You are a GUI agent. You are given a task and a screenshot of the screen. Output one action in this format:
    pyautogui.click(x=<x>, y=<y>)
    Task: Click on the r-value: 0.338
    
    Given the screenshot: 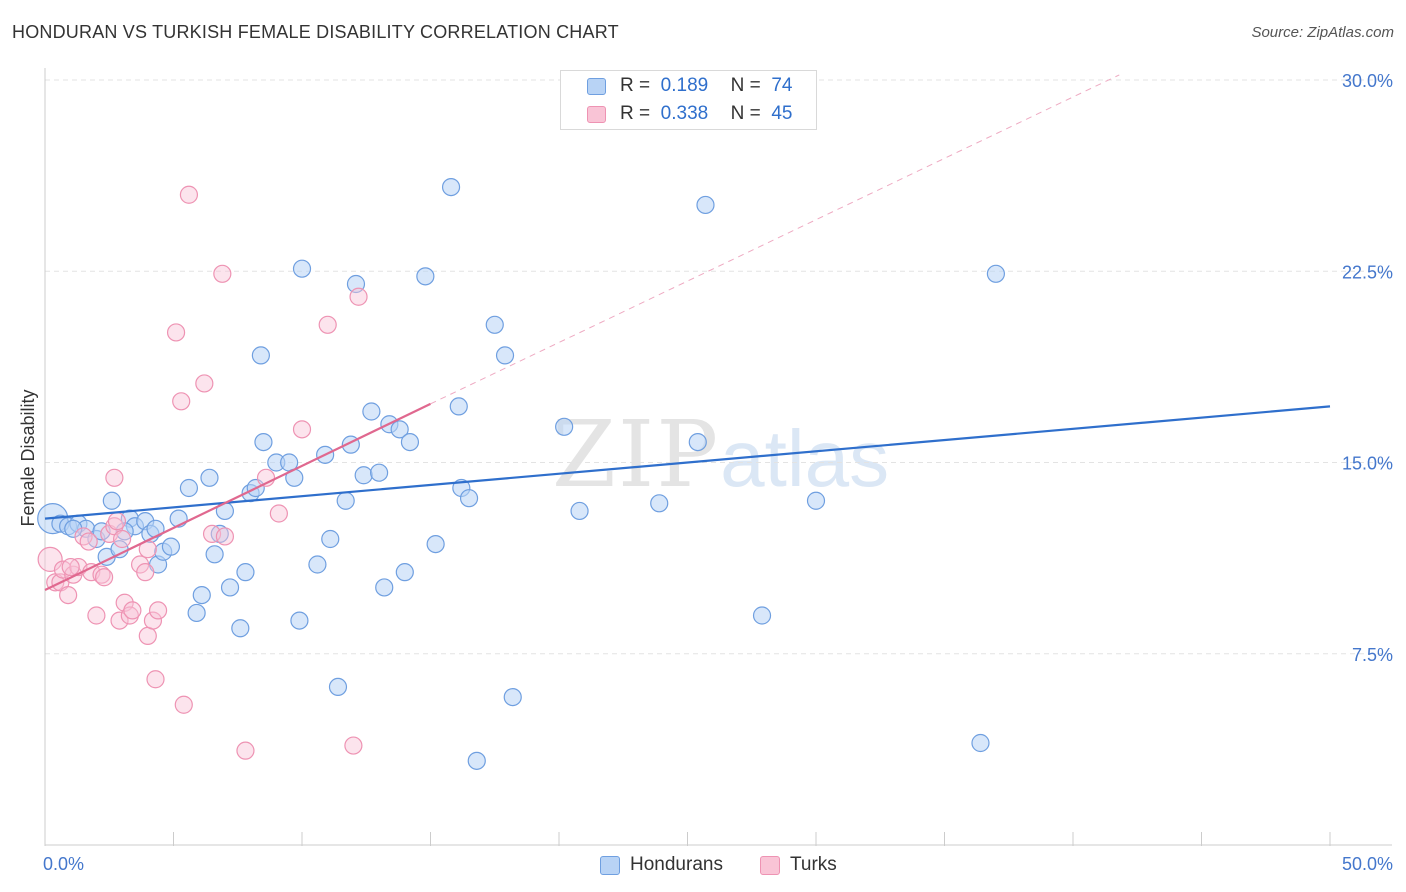 What is the action you would take?
    pyautogui.click(x=684, y=113)
    